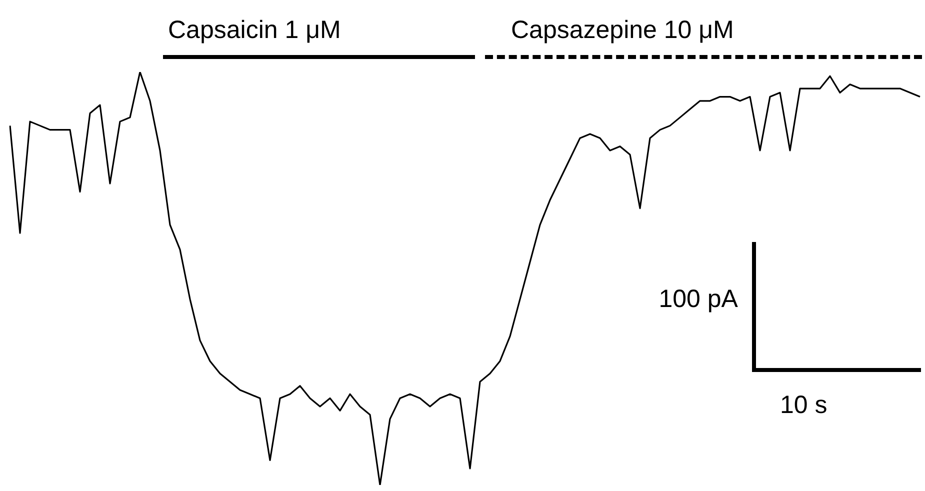 This screenshot has height=491, width=925. What do you see at coordinates (254, 30) in the screenshot?
I see `text: Capsaicin 1 μM` at bounding box center [254, 30].